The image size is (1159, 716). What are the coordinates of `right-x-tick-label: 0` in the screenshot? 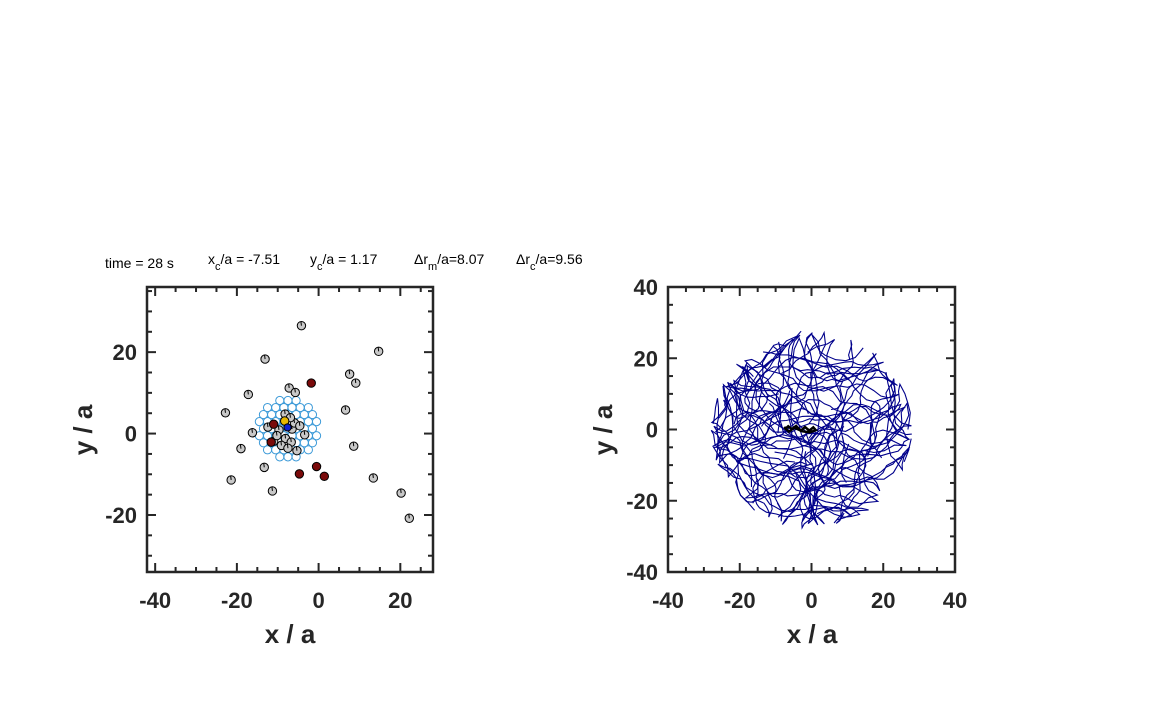 It's located at (811, 600).